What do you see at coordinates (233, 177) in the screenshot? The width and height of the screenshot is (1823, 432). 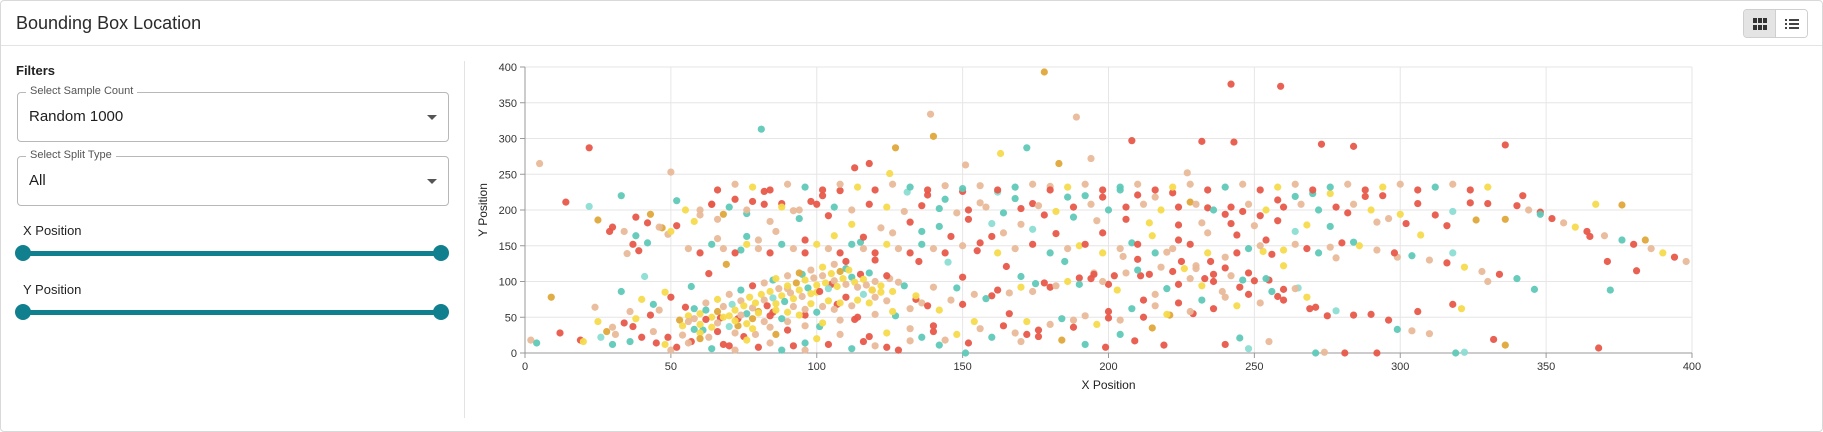 I see `split-type-select: Select Split Type All` at bounding box center [233, 177].